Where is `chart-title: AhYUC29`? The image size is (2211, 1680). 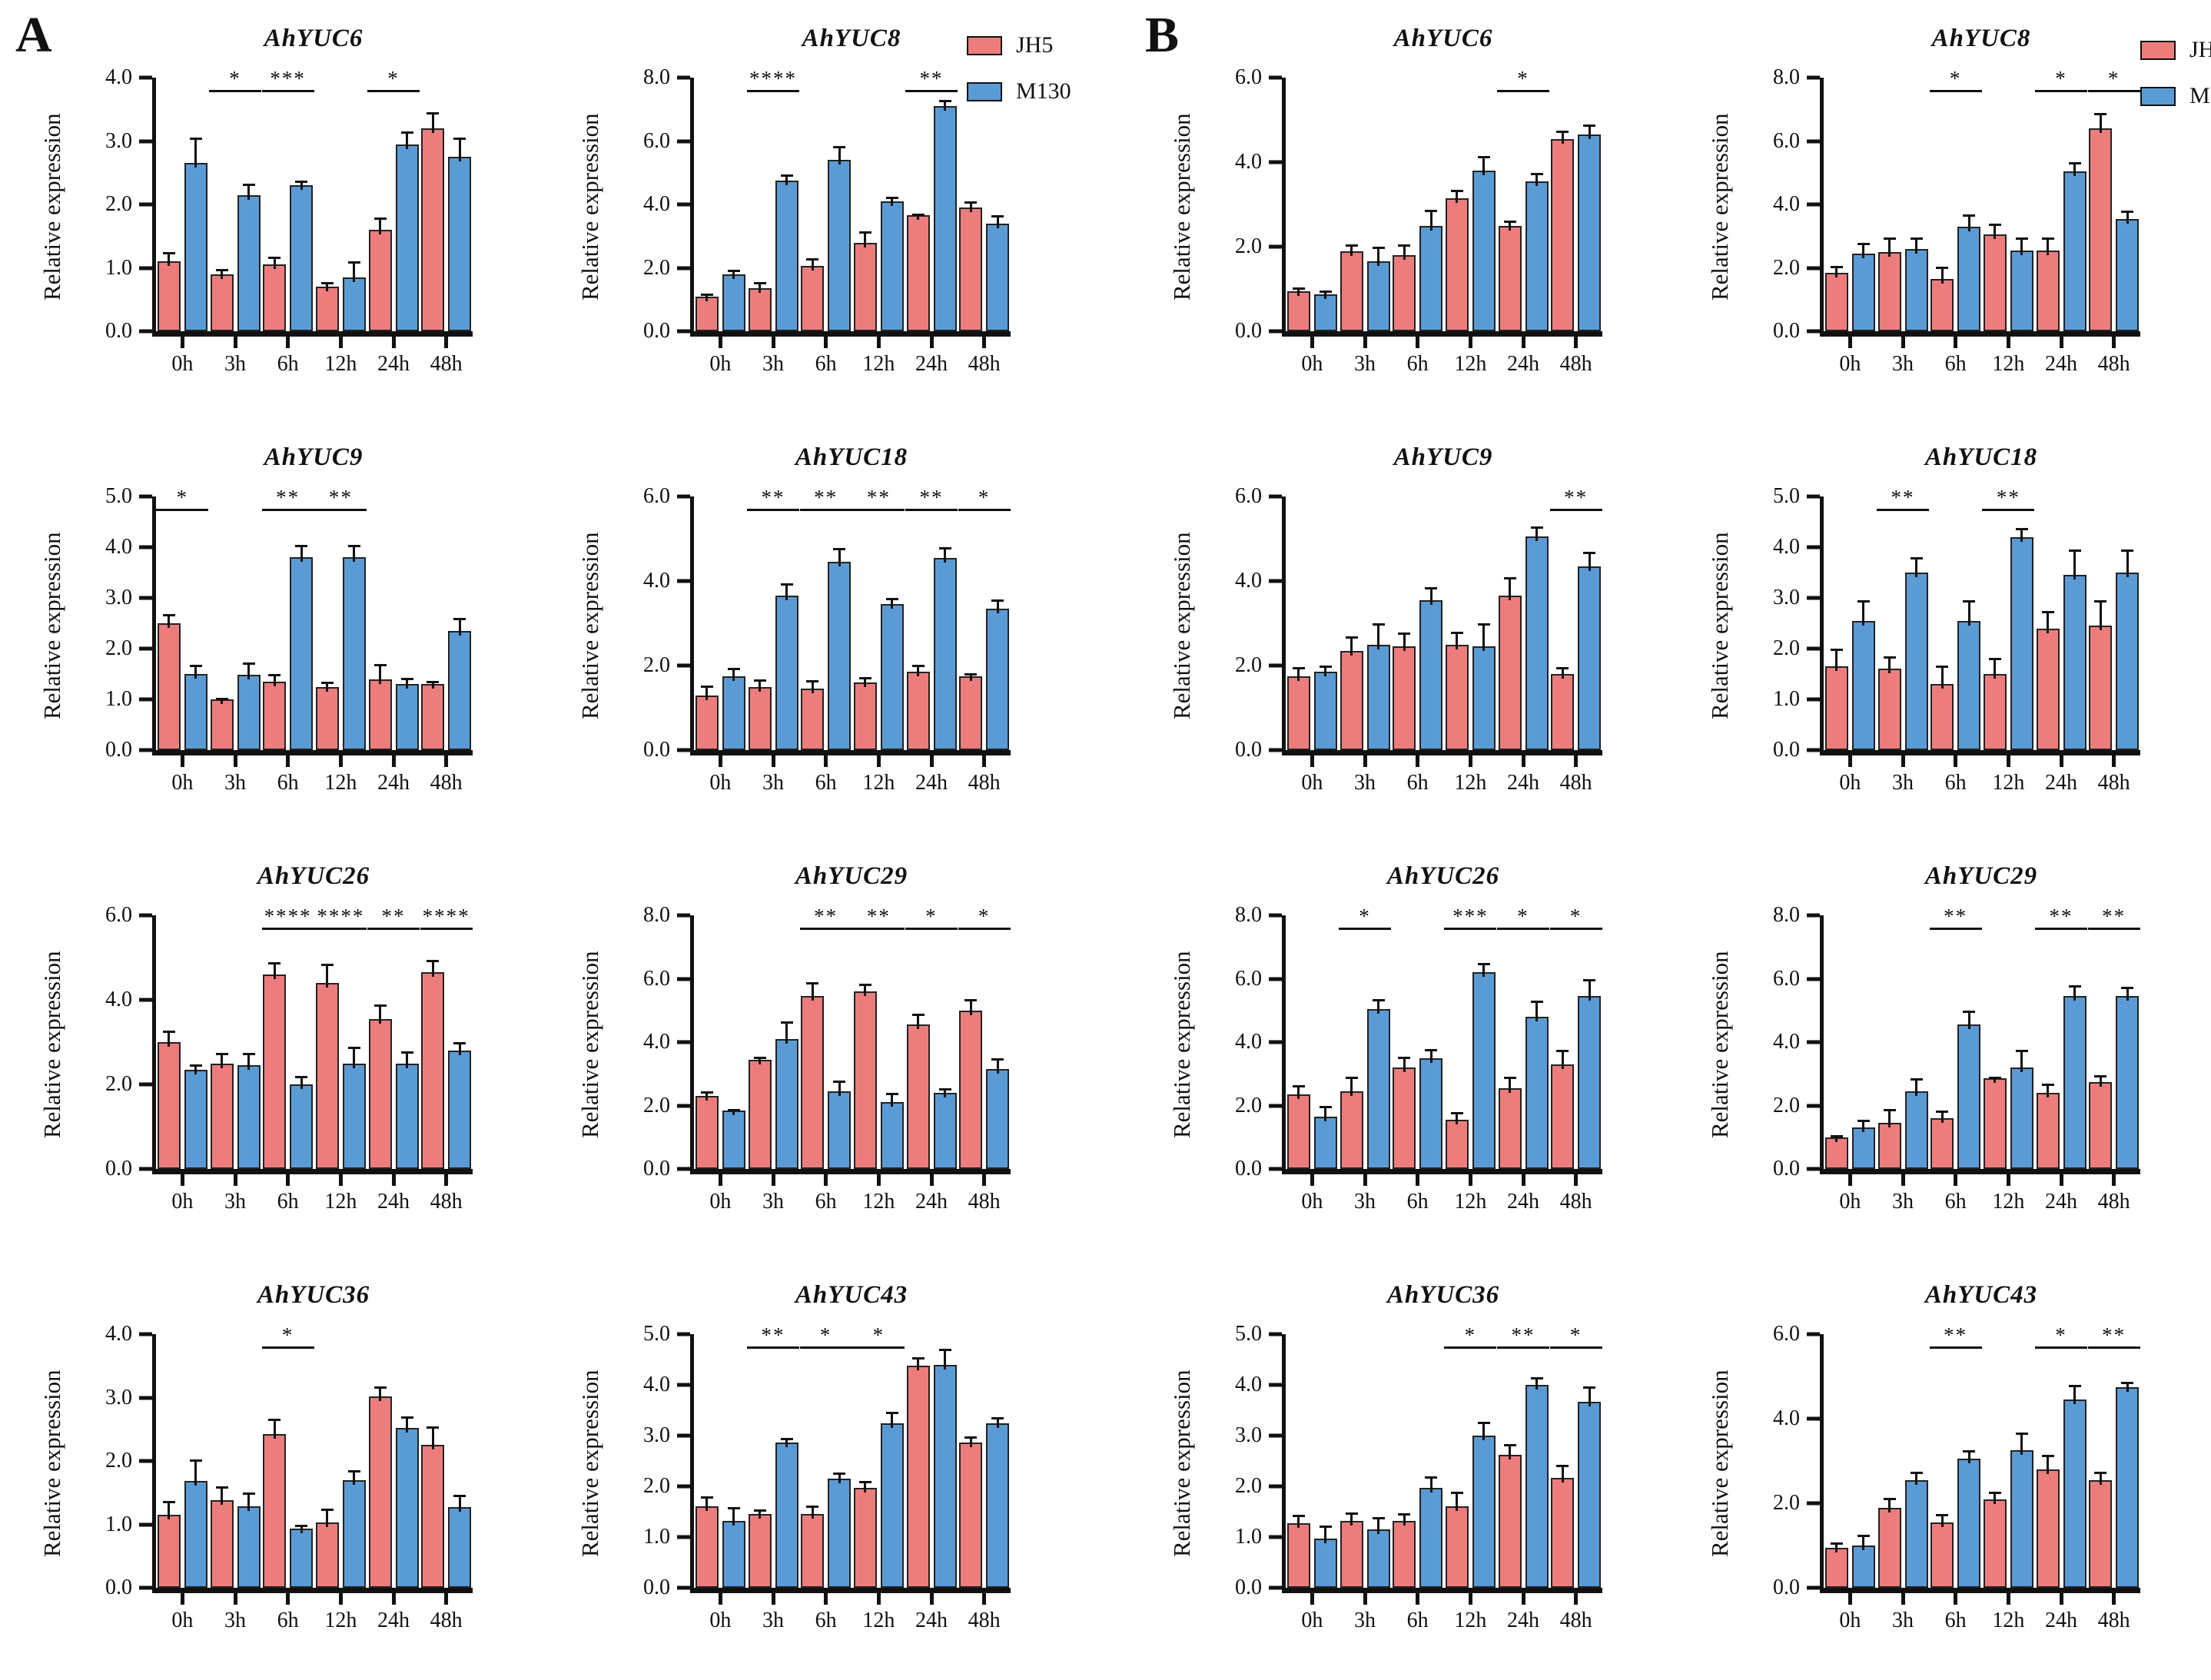
chart-title: AhYUC29 is located at coordinates (1981, 876).